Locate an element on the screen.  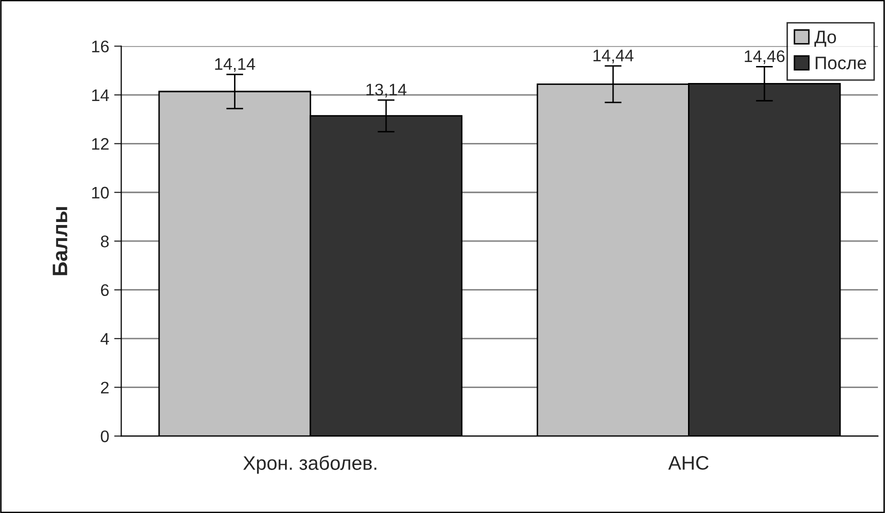
legend-label: После is located at coordinates (841, 63).